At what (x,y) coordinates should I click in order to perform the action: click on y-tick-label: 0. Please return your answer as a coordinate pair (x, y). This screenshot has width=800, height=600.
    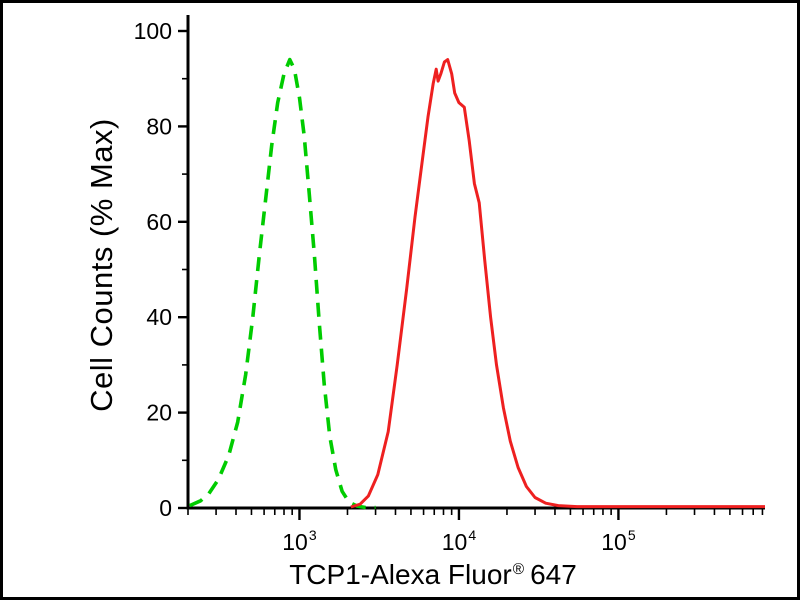
    Looking at the image, I should click on (165, 508).